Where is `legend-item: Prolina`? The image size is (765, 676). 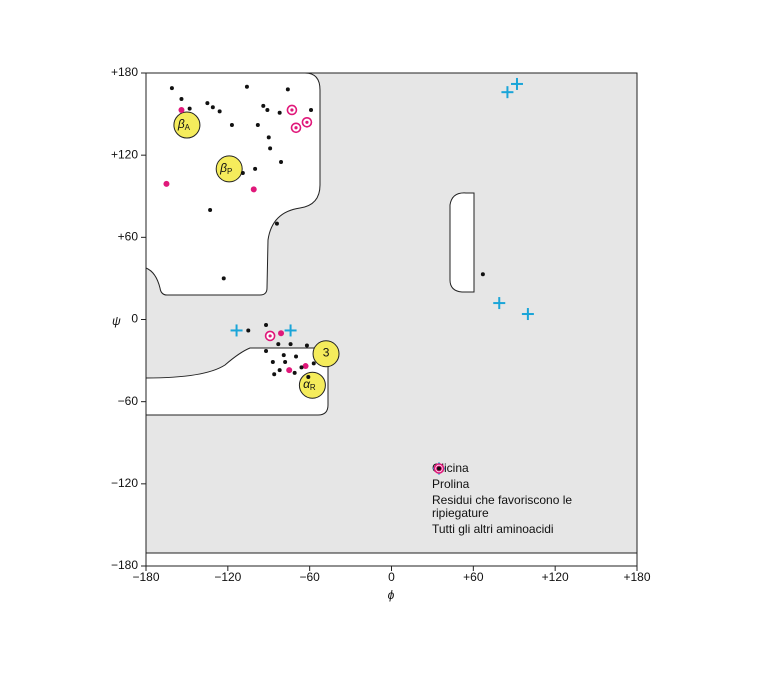 legend-item: Prolina is located at coordinates (519, 477).